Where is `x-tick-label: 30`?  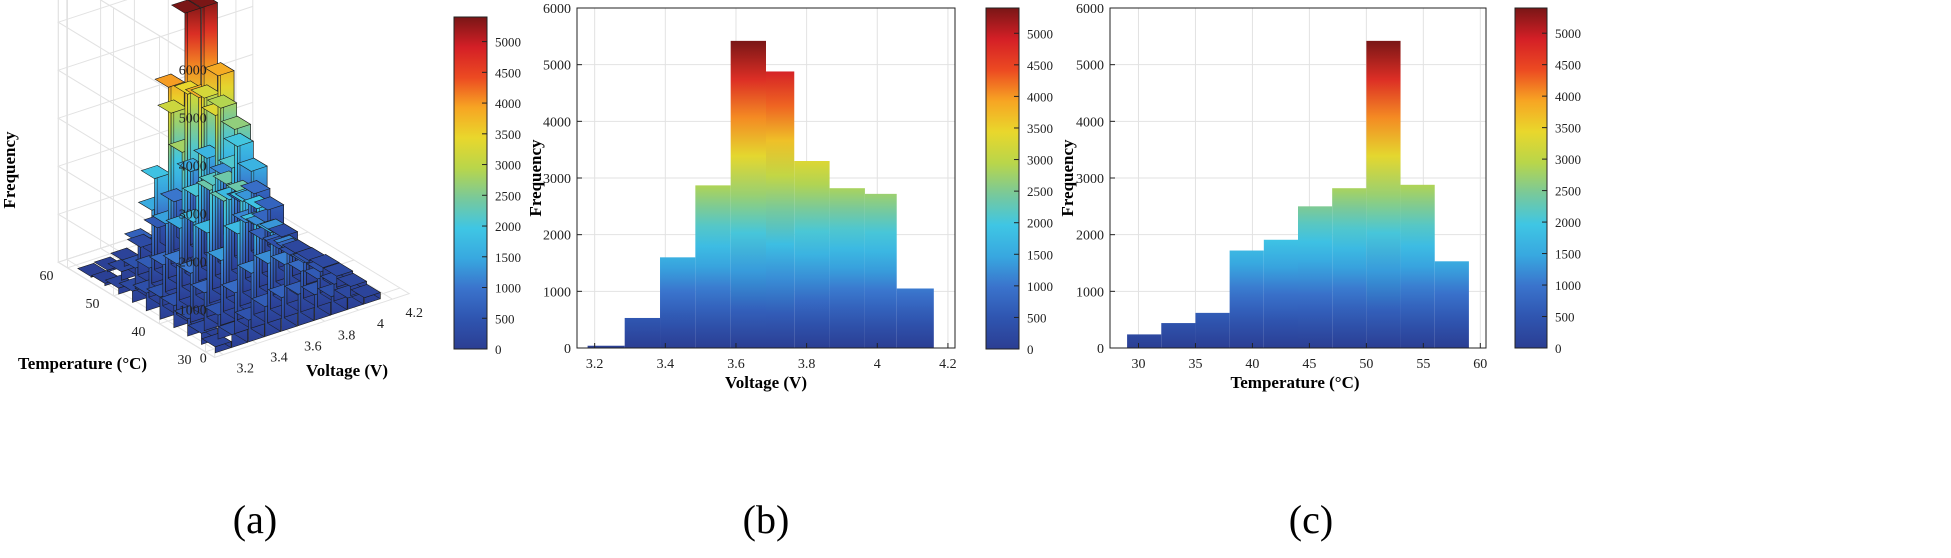 x-tick-label: 30 is located at coordinates (1138, 364).